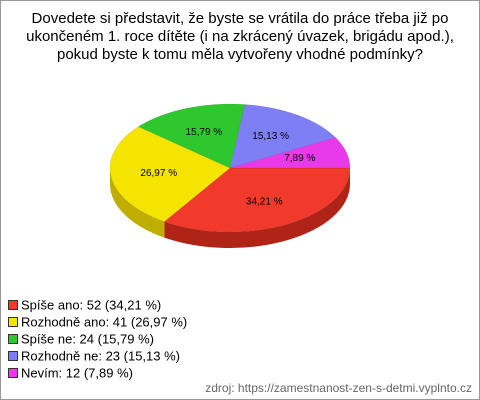  Describe the element at coordinates (91, 304) in the screenshot. I see `legend-label: Spíše ano: 52 (34,21 %)` at that location.